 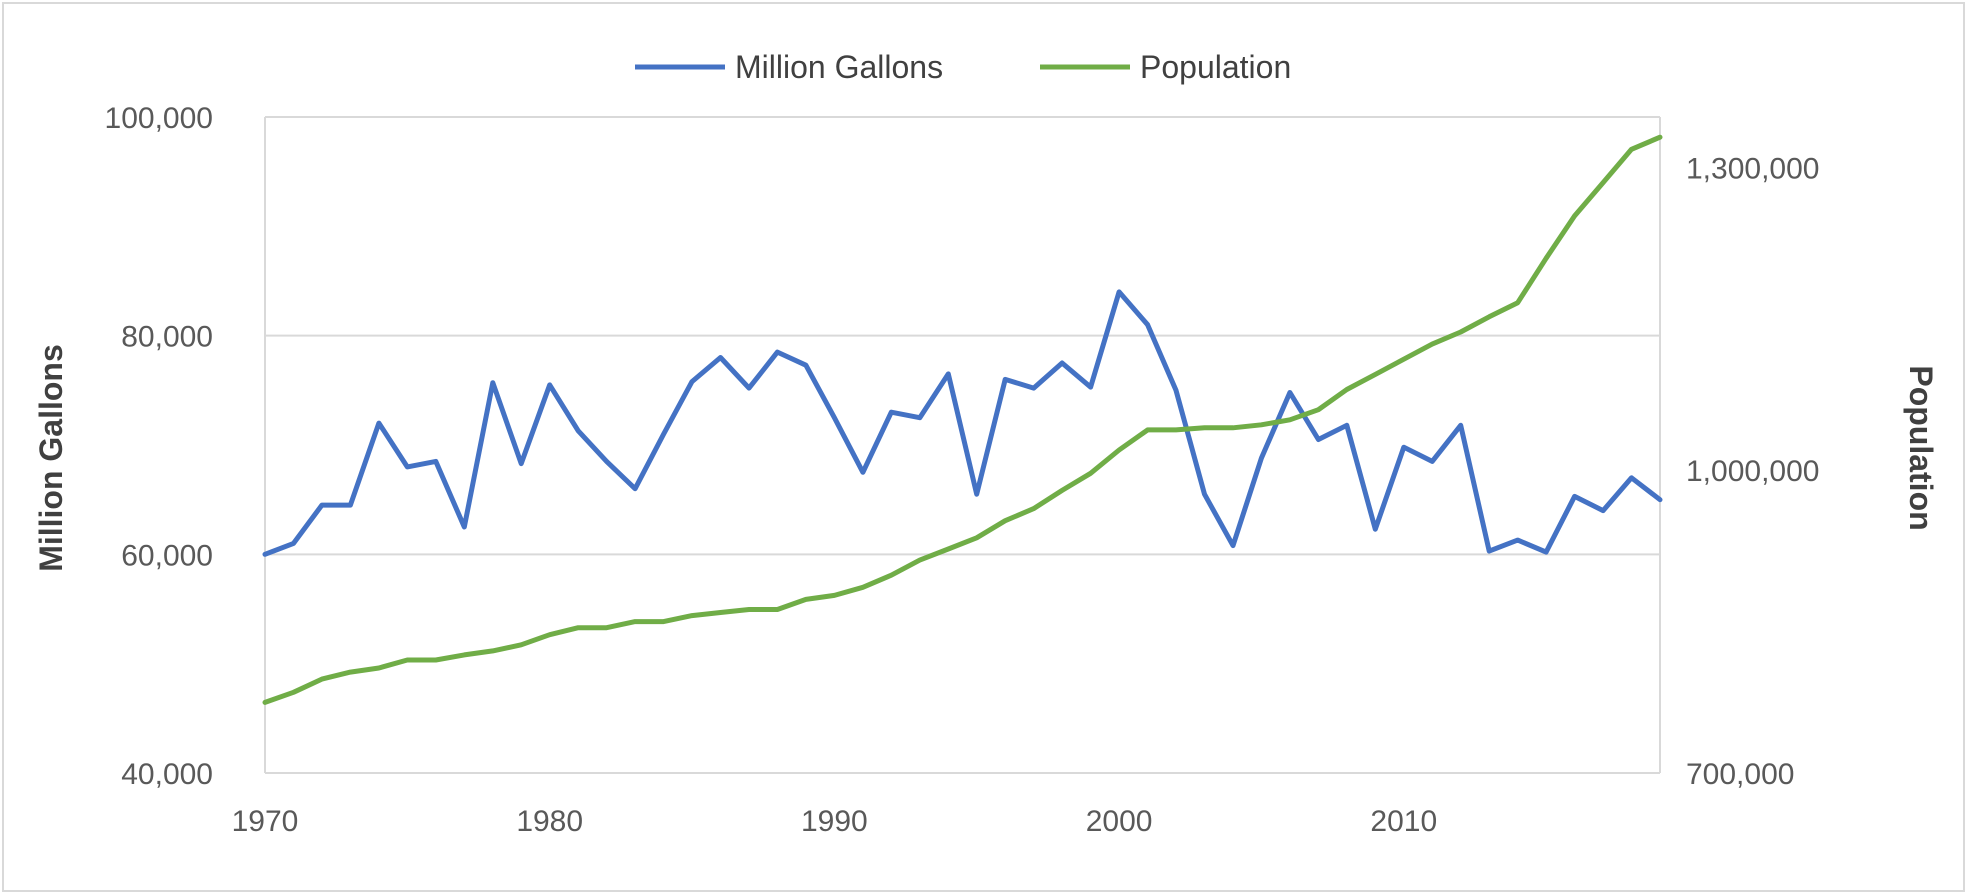 I want to click on x-tick-label-0: 1970, so click(x=265, y=821).